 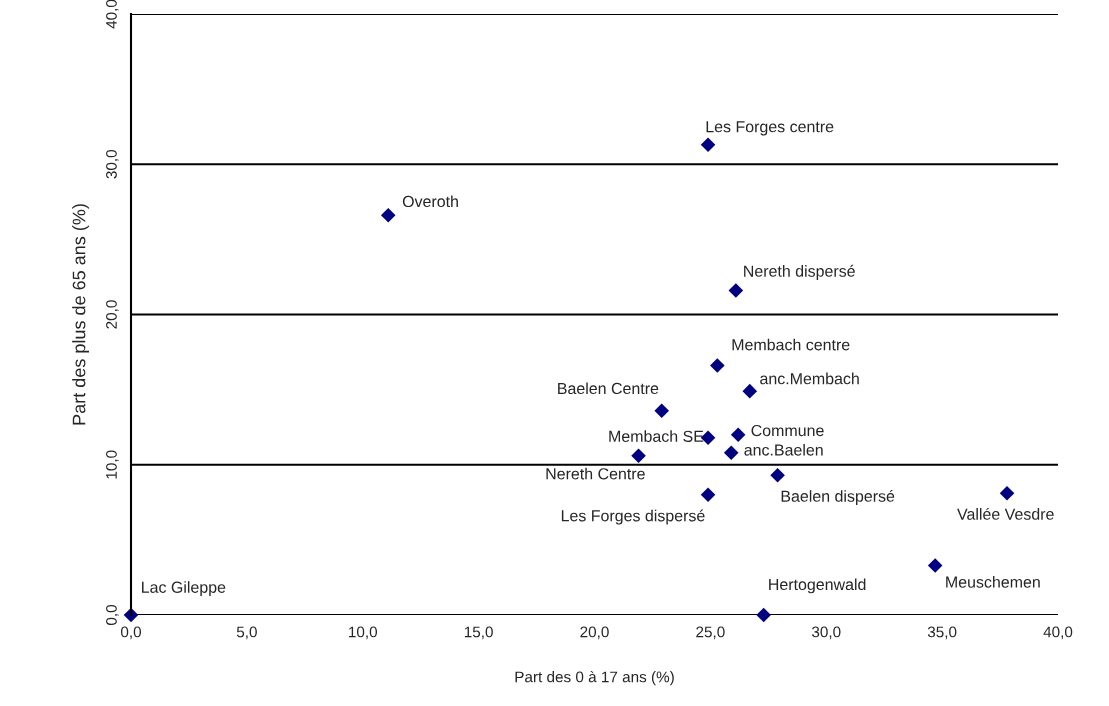 I want to click on x-tick-label: 10,0, so click(x=363, y=633).